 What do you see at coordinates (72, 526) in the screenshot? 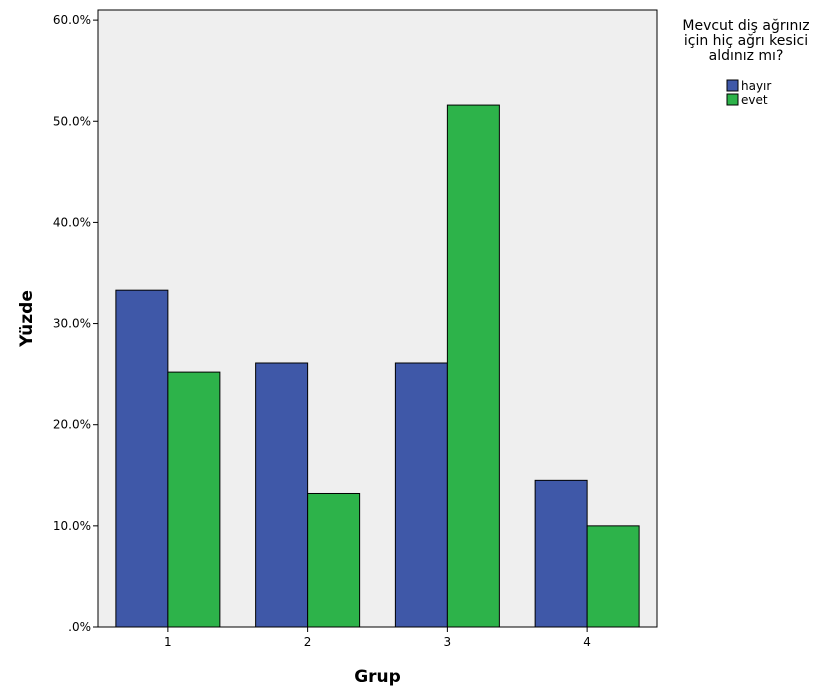
I see `y-tick-label: 10.0%` at bounding box center [72, 526].